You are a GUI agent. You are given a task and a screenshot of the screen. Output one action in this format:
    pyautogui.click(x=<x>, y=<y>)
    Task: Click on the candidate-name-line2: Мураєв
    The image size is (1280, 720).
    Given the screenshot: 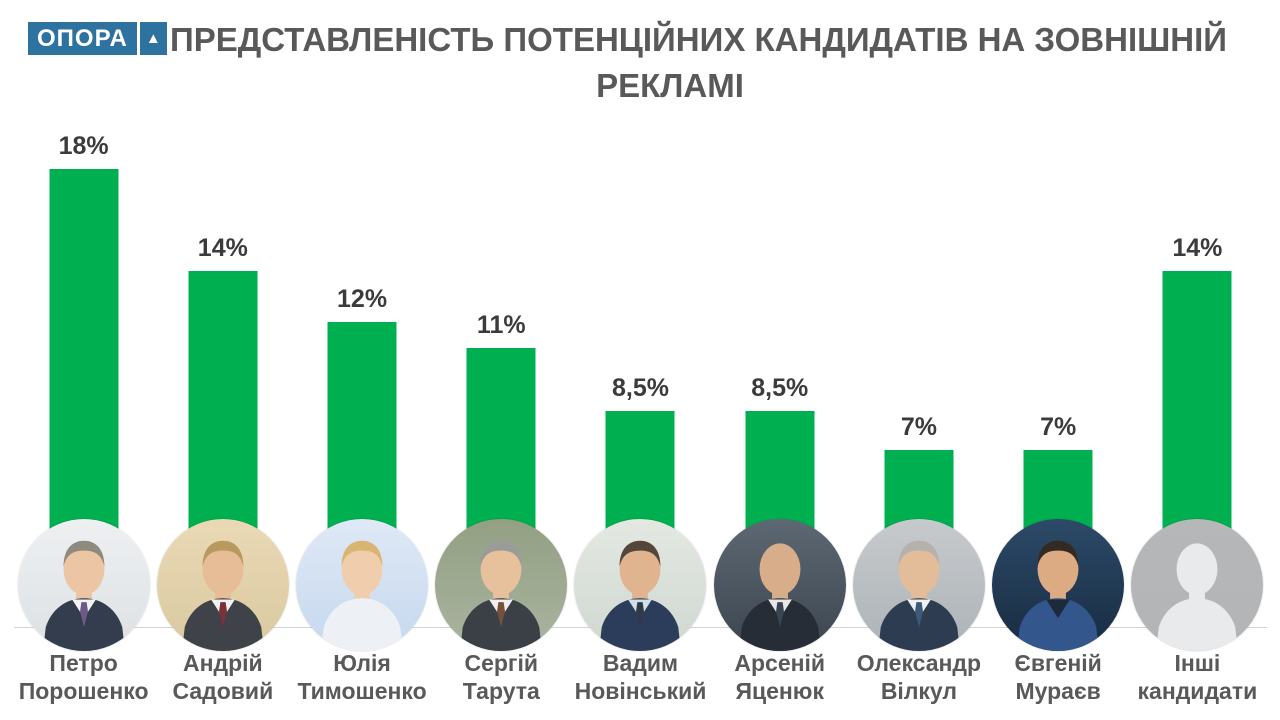 What is the action you would take?
    pyautogui.click(x=1058, y=691)
    